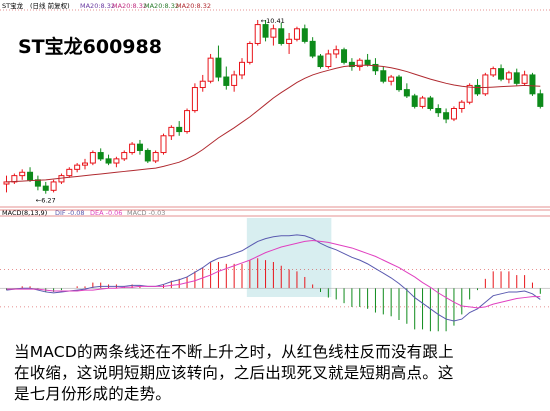  I want to click on high-price-annotation: ←10.41, so click(273, 21).